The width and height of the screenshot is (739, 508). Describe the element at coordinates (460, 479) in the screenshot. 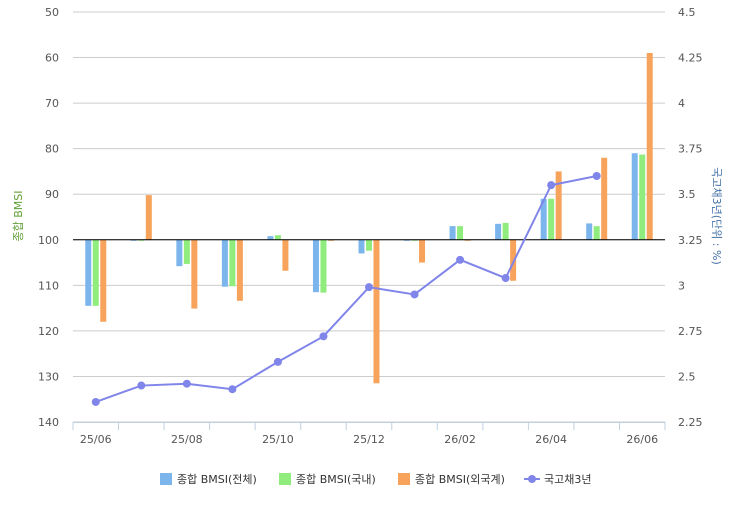

I see `legend-label: 종합 BMSI(외국계)` at that location.